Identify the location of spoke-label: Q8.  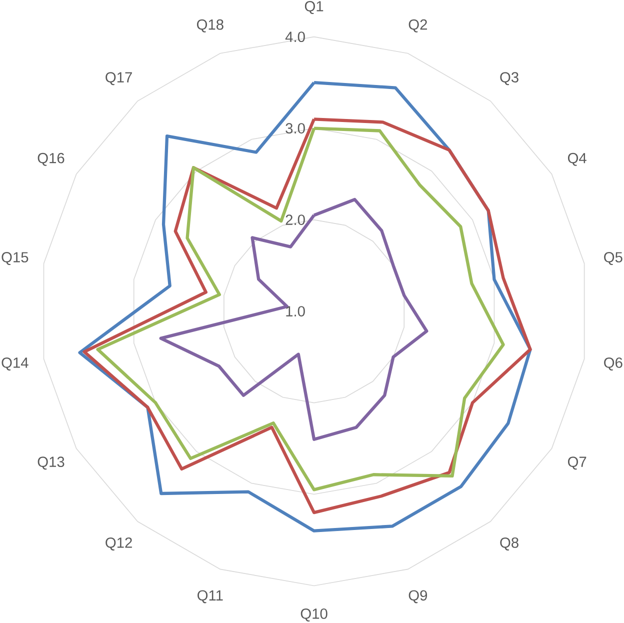
(509, 544).